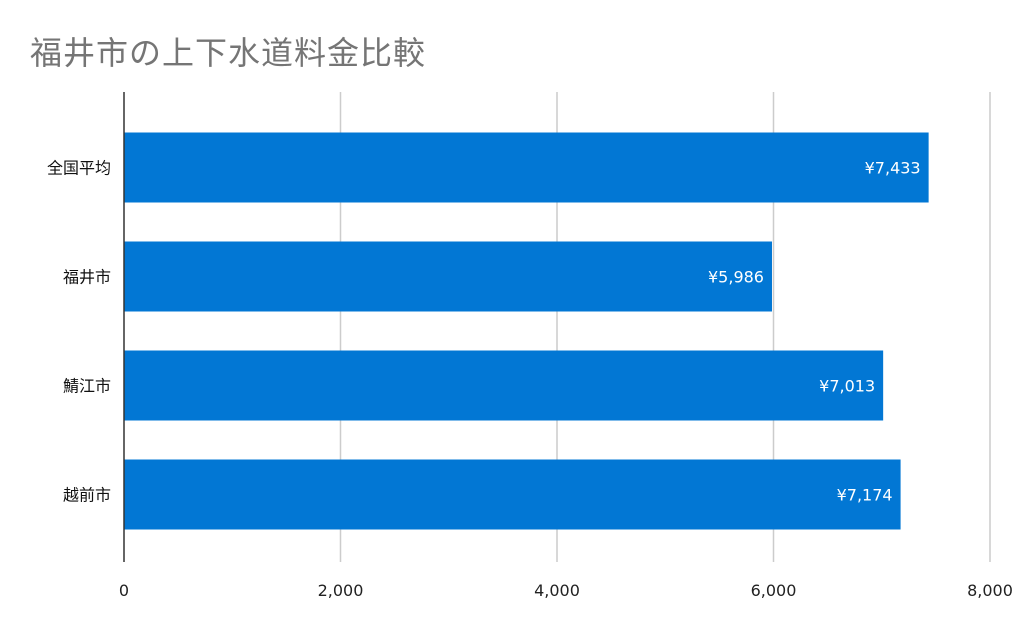  Describe the element at coordinates (774, 590) in the screenshot. I see `x-tick-label: 6,000` at that location.